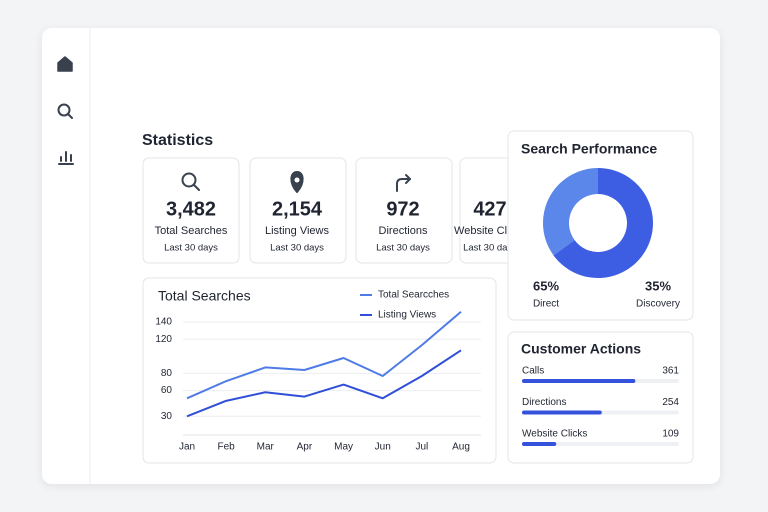  Describe the element at coordinates (66, 158) in the screenshot. I see `nav-stats` at that location.